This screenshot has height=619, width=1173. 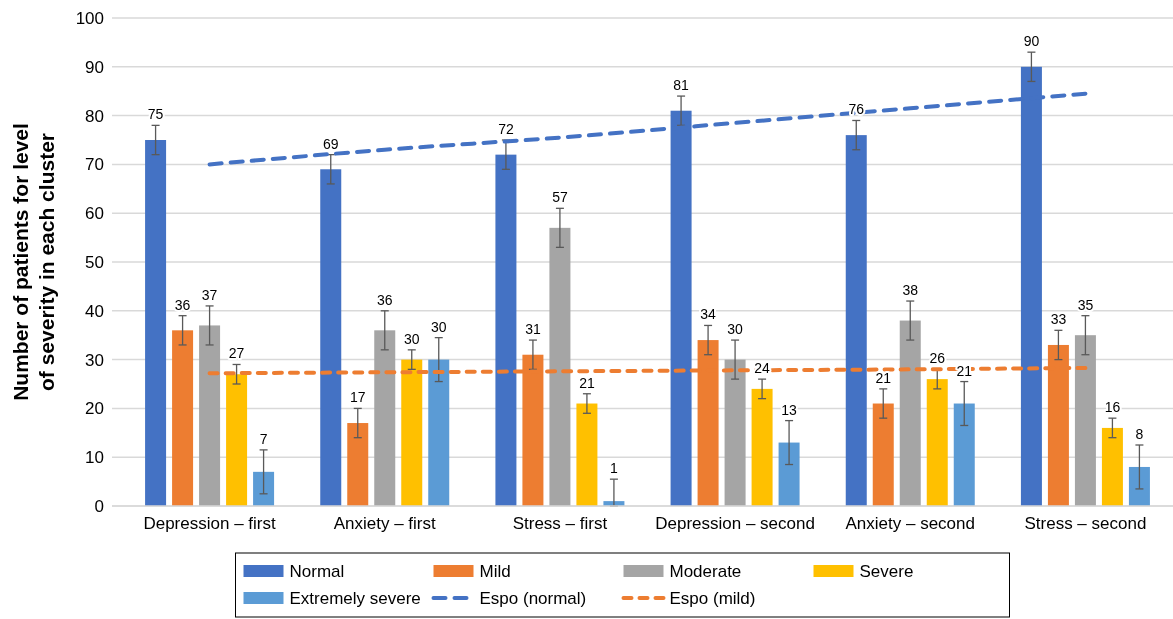 What do you see at coordinates (94, 311) in the screenshot?
I see `y-tick-label: 40` at bounding box center [94, 311].